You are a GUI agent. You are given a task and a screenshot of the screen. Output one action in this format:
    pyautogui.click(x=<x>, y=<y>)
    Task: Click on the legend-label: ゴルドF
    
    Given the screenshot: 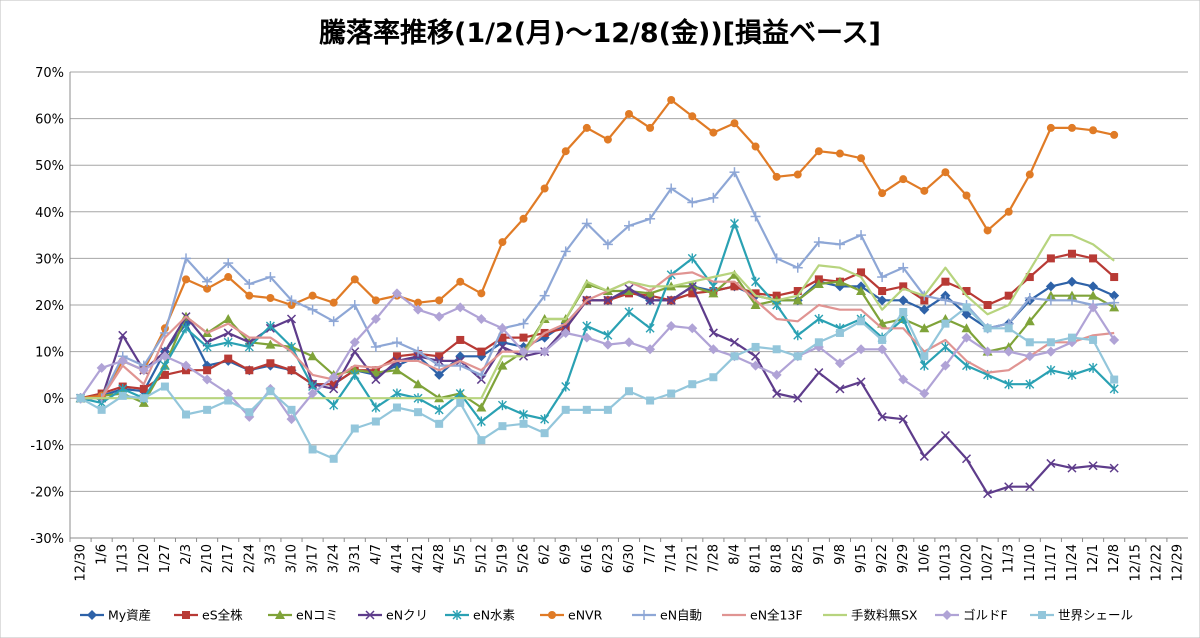 What is the action you would take?
    pyautogui.click(x=985, y=615)
    